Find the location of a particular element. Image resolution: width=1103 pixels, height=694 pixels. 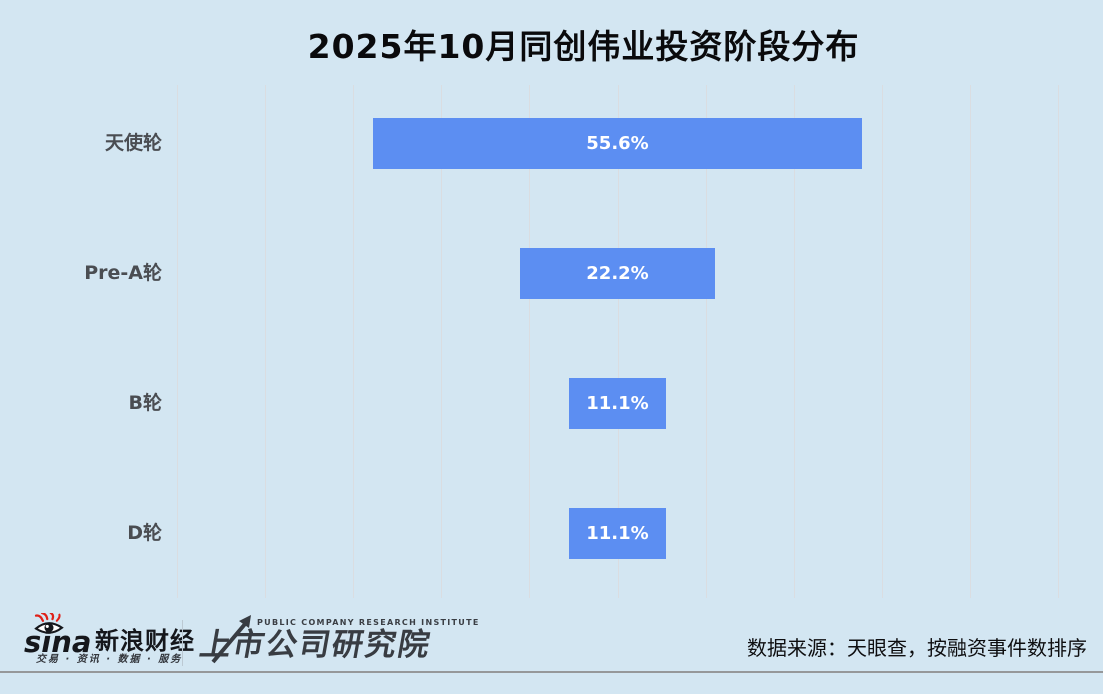

bar-4: 11.1% is located at coordinates (617, 533).